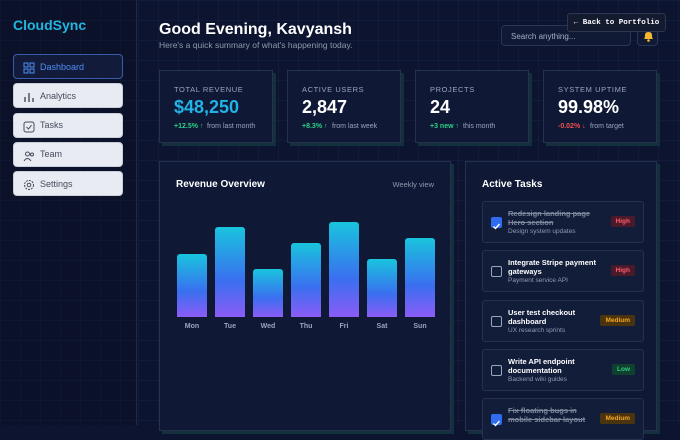 The image size is (680, 440). I want to click on stat-change: +3 new ↑, so click(444, 126).